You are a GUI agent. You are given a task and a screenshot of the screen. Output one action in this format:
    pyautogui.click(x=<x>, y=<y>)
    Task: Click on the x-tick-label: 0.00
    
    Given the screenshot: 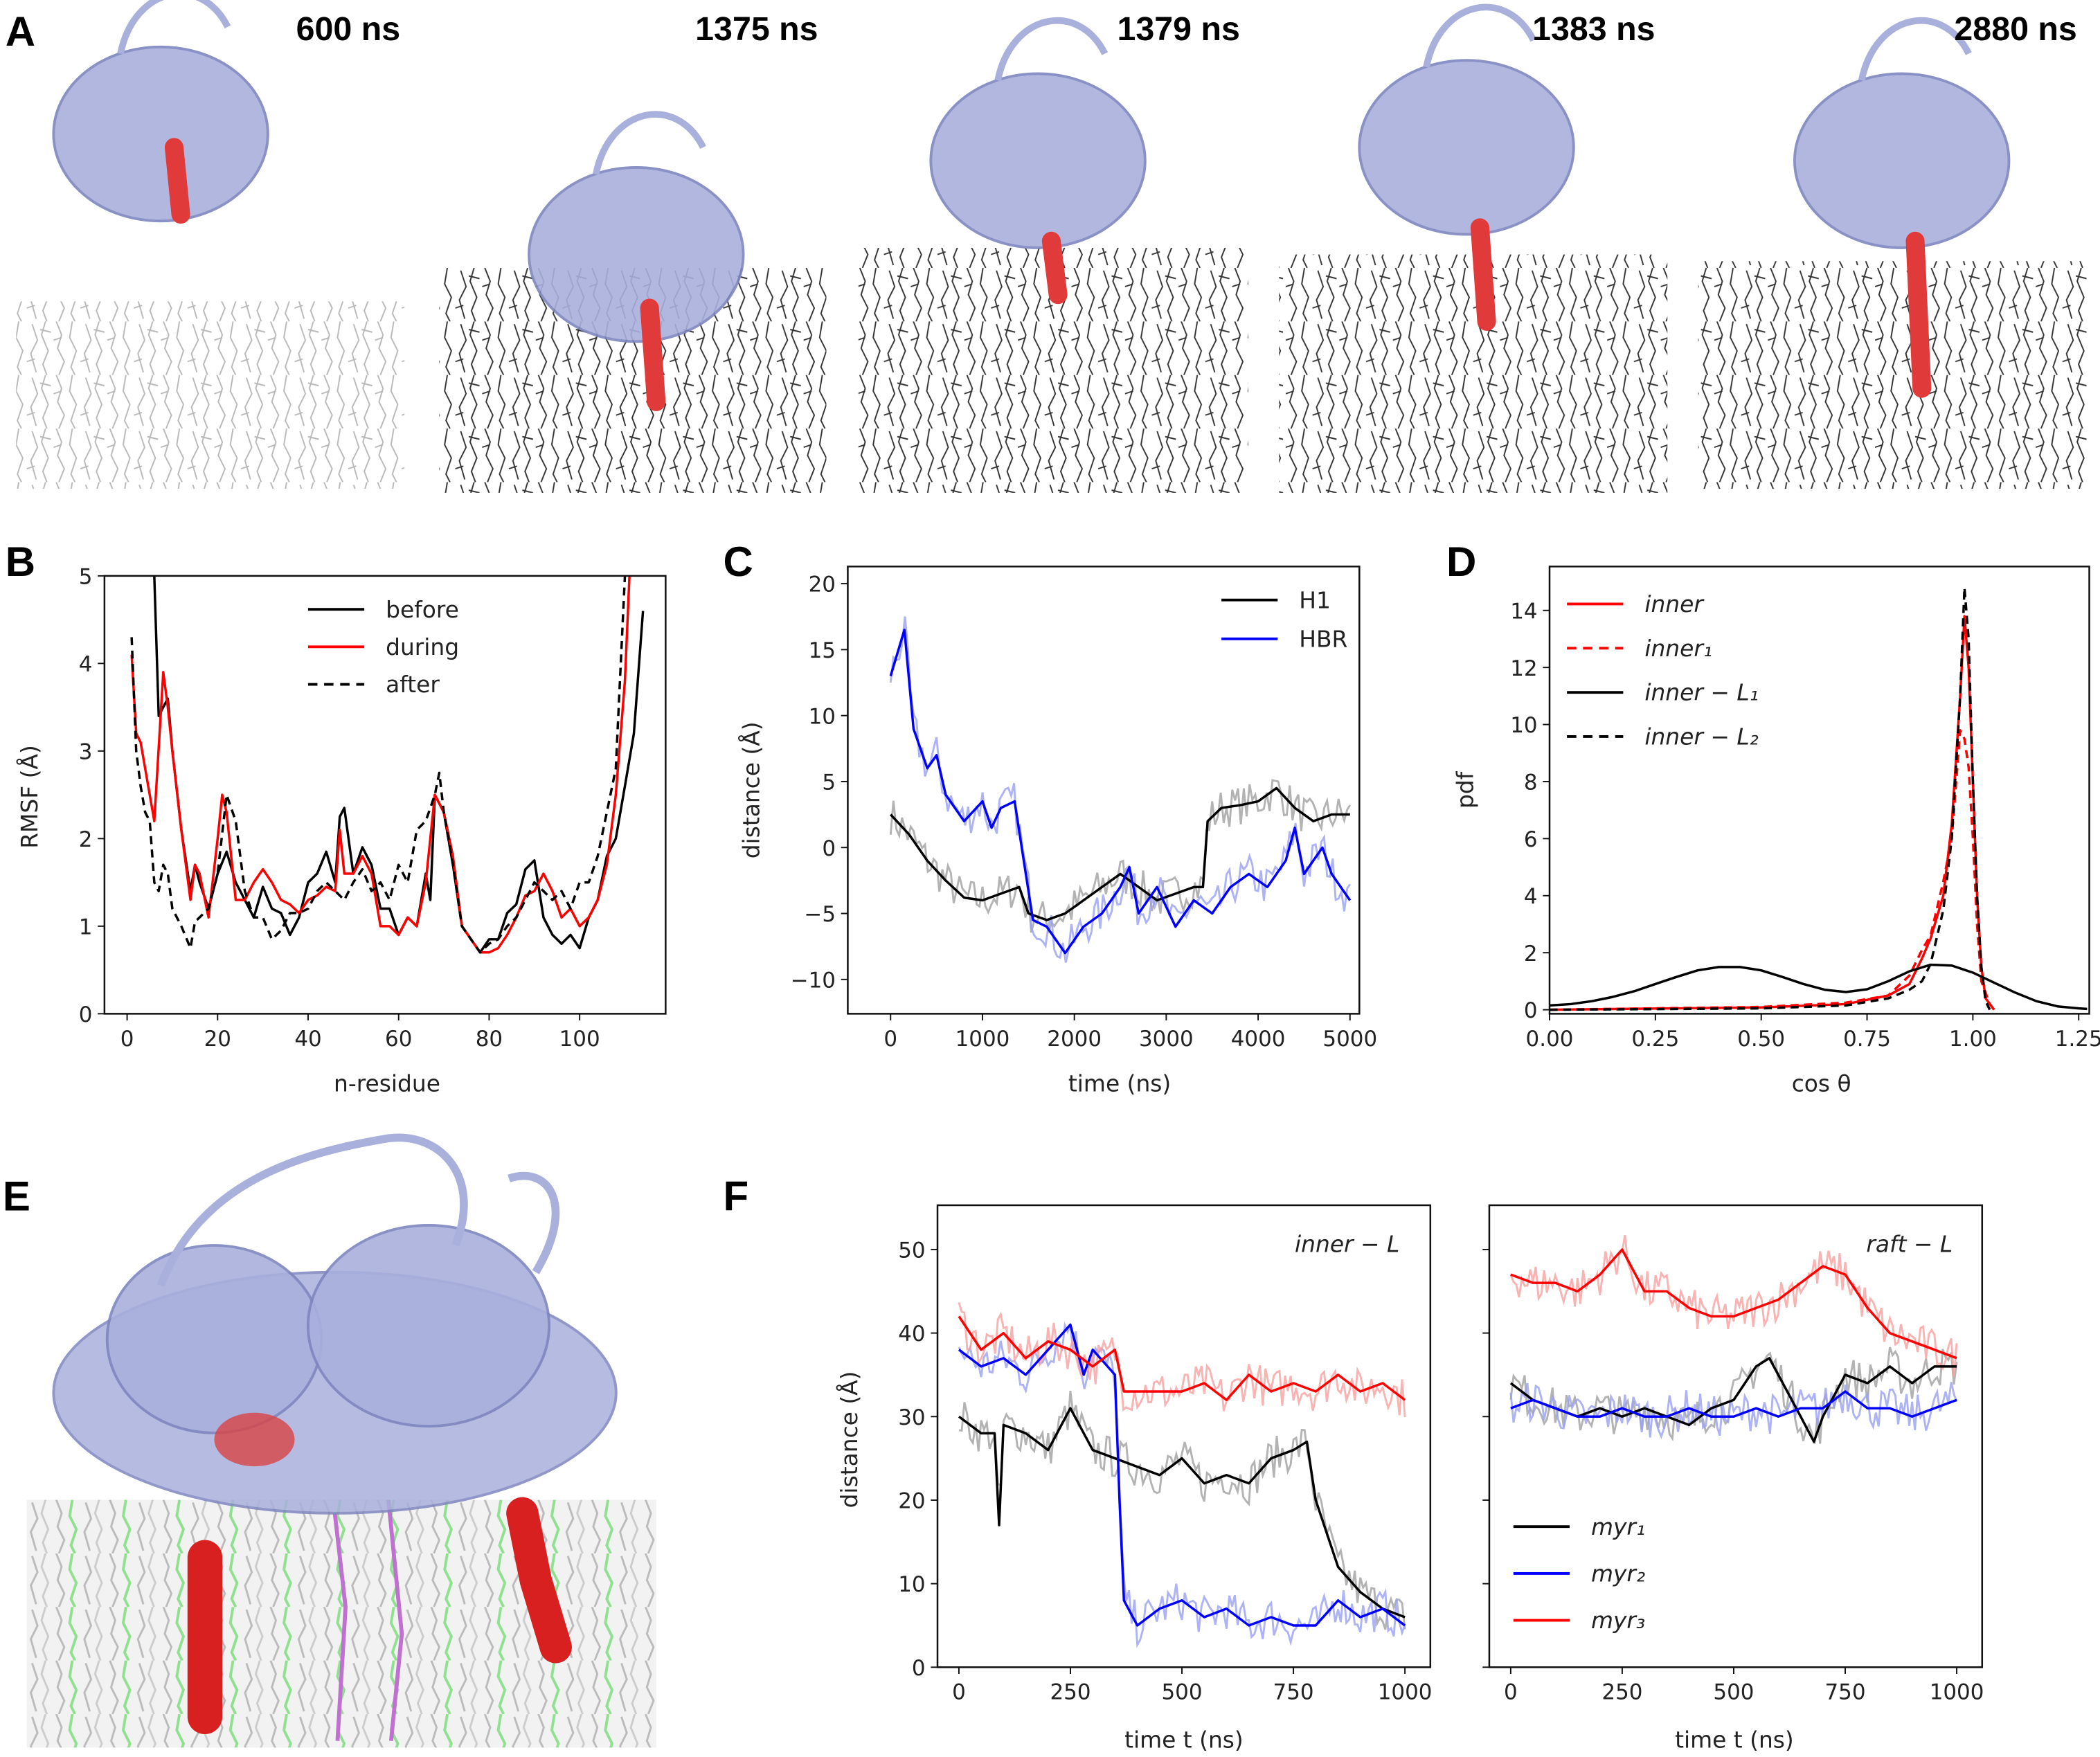 What is the action you would take?
    pyautogui.click(x=1550, y=1040)
    